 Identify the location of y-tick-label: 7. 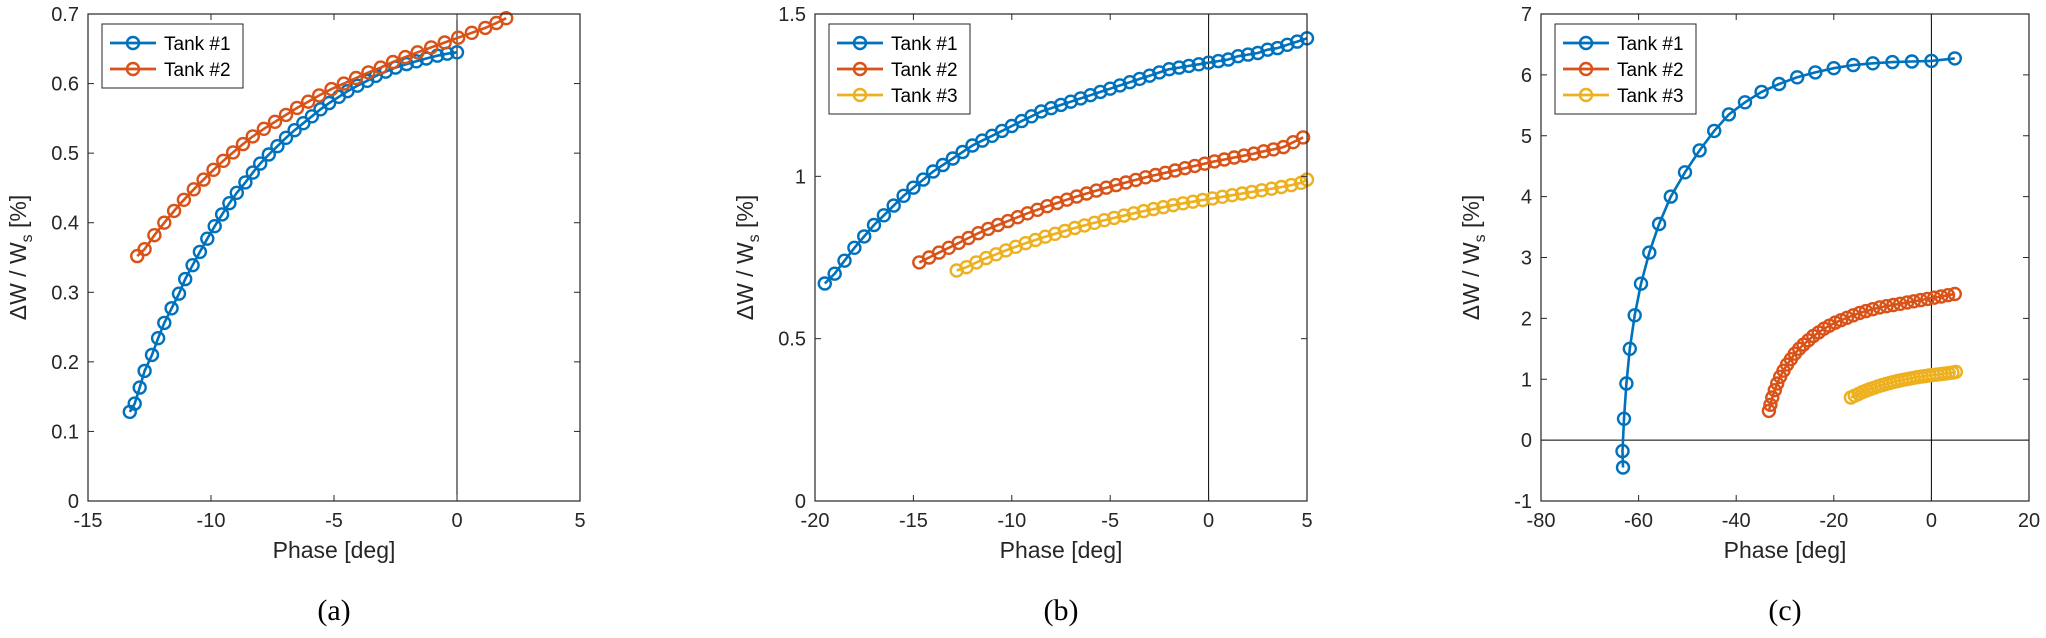
(1526, 15).